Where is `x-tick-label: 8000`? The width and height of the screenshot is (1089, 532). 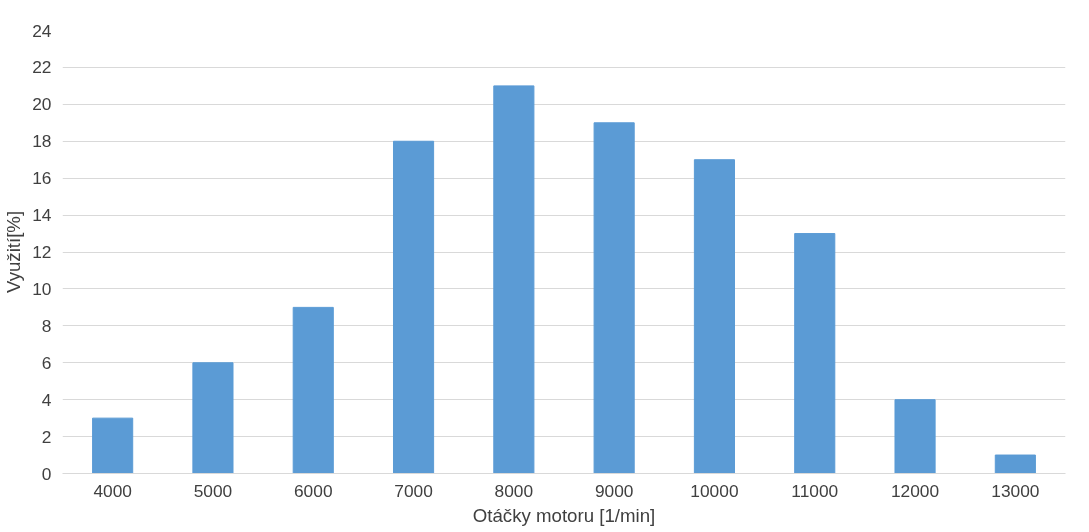
x-tick-label: 8000 is located at coordinates (514, 490).